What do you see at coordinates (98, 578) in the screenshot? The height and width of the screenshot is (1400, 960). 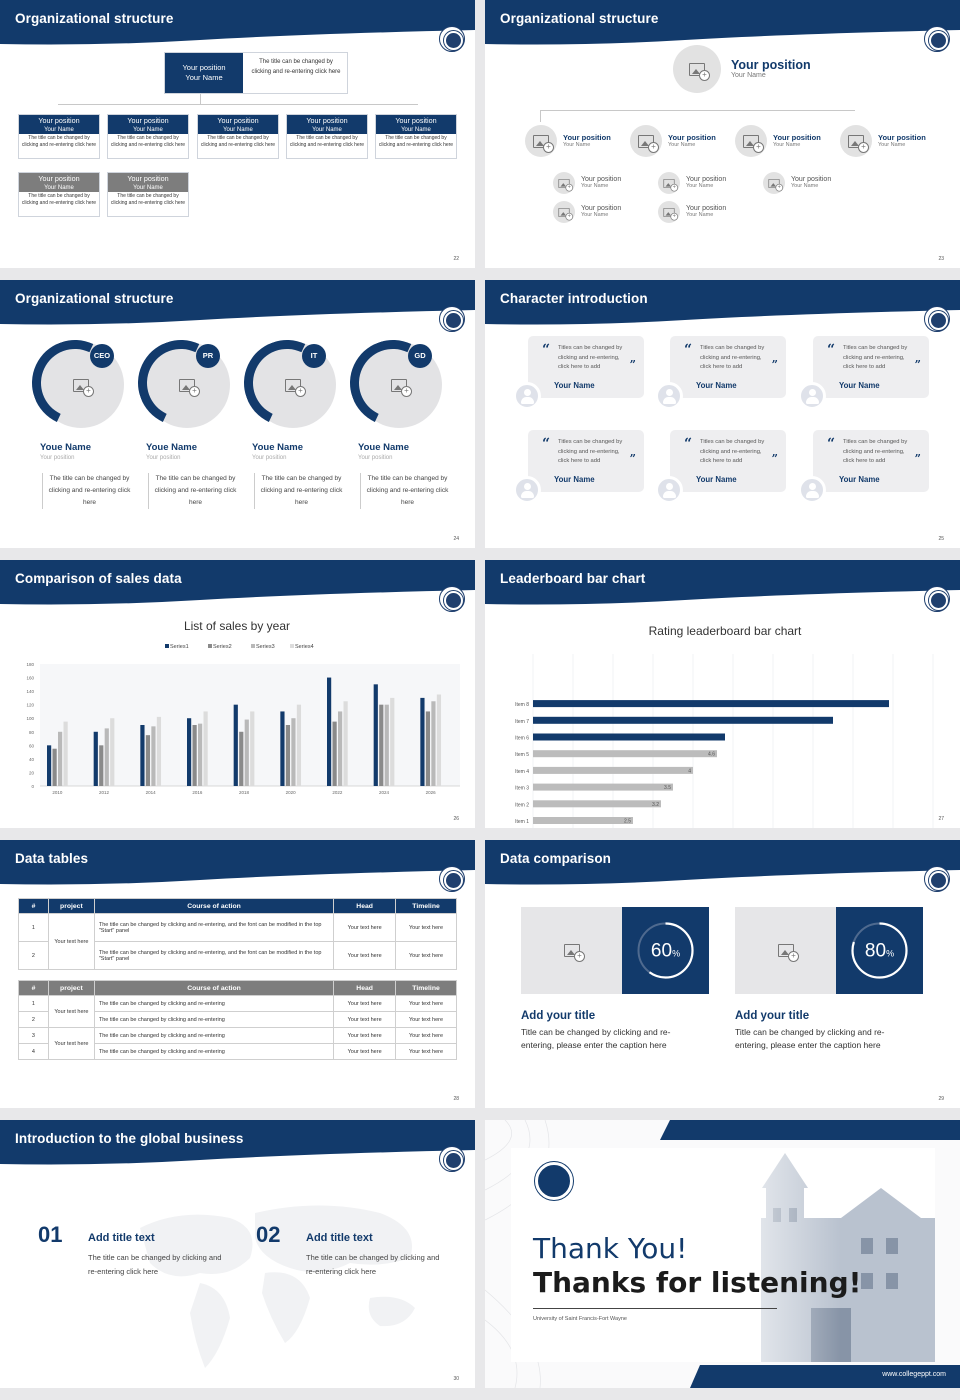 I see `slide-title: Comparison of sales data` at bounding box center [98, 578].